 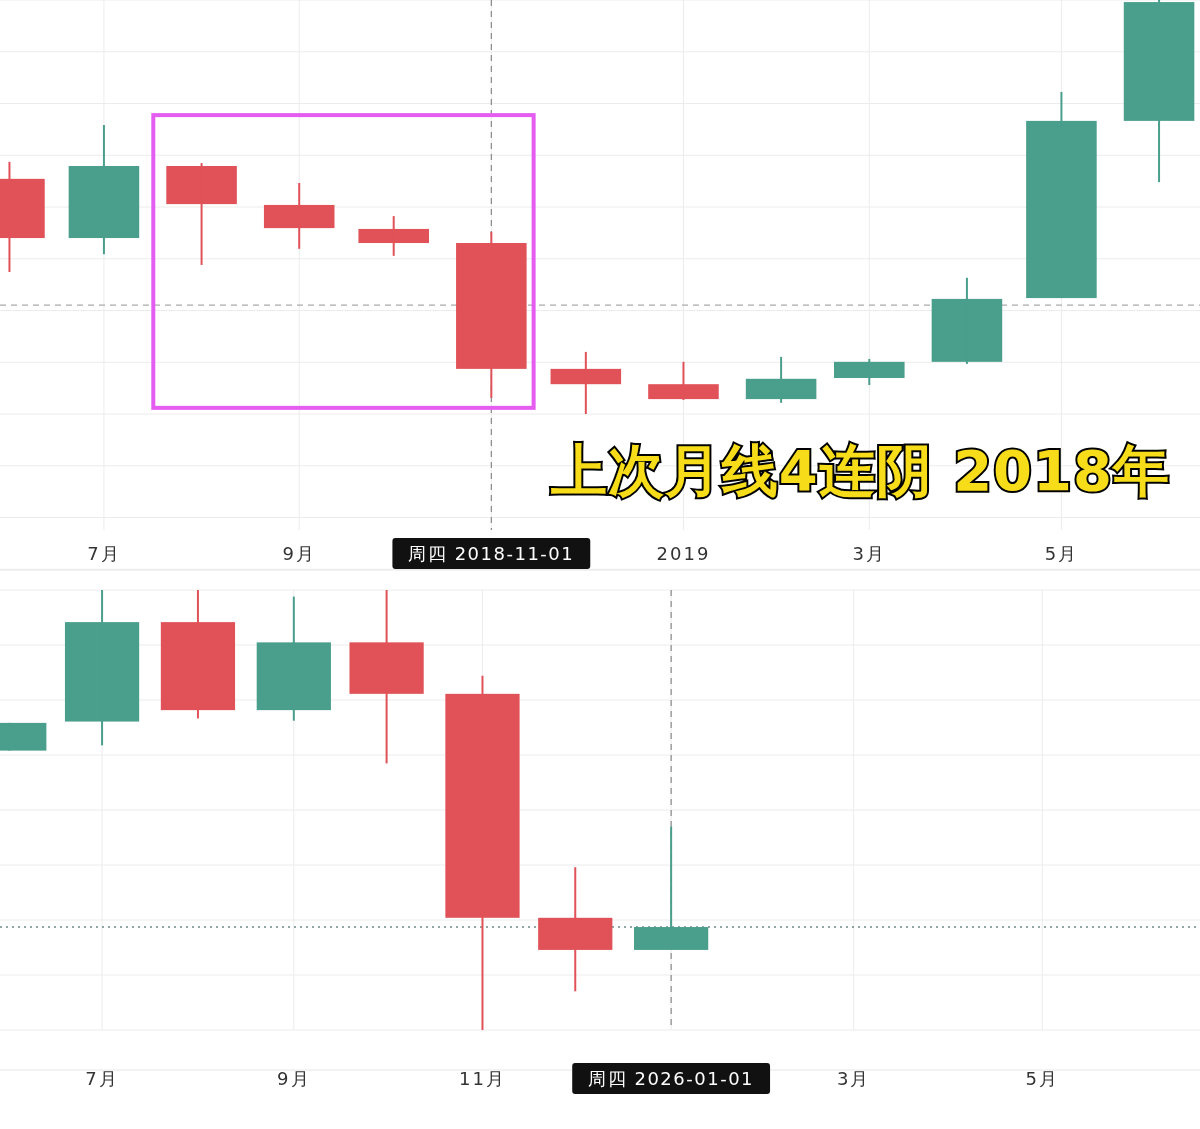 What do you see at coordinates (860, 470) in the screenshot?
I see `text: 上次月线4连阴 2018年` at bounding box center [860, 470].